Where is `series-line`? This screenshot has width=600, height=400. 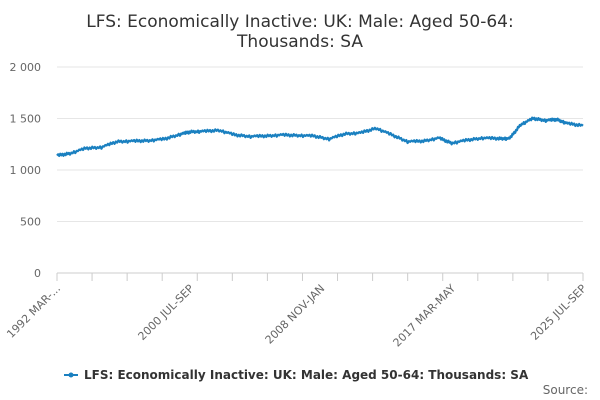
series-line is located at coordinates (320, 137).